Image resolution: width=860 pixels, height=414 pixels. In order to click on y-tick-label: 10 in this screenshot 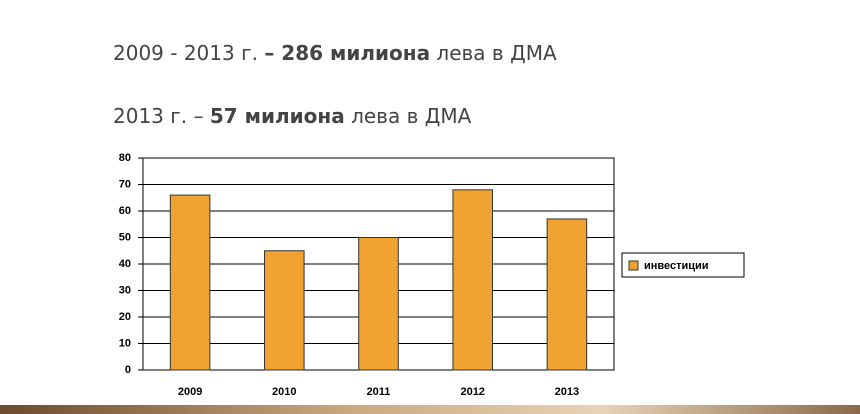, I will do `click(125, 343)`.